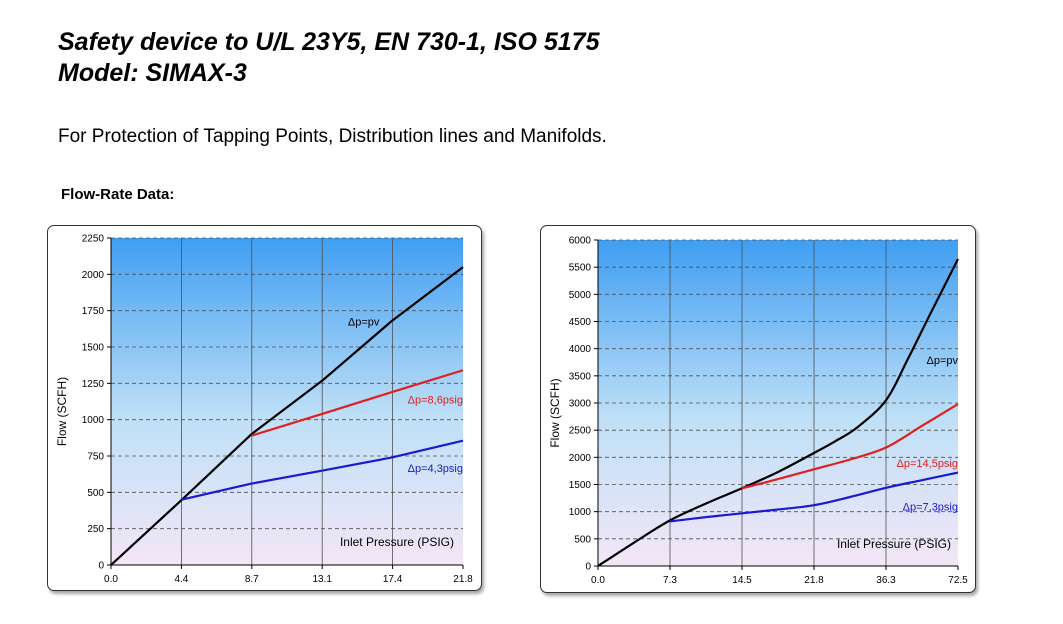 The image size is (1063, 624). What do you see at coordinates (435, 401) in the screenshot?
I see `series-label-2: Δp=8,6psig` at bounding box center [435, 401].